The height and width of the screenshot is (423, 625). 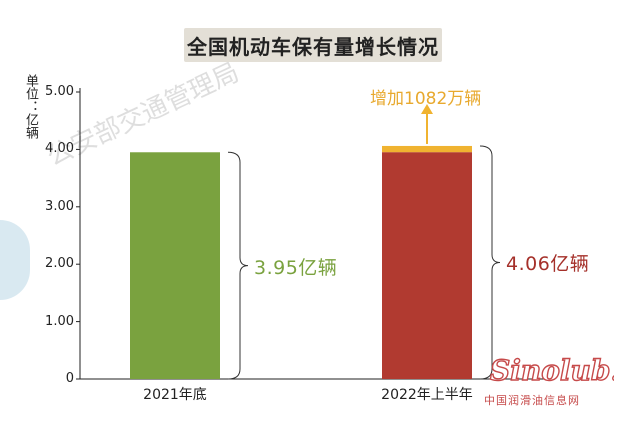 I want to click on increase-label: 增加1082万辆, so click(x=426, y=99).